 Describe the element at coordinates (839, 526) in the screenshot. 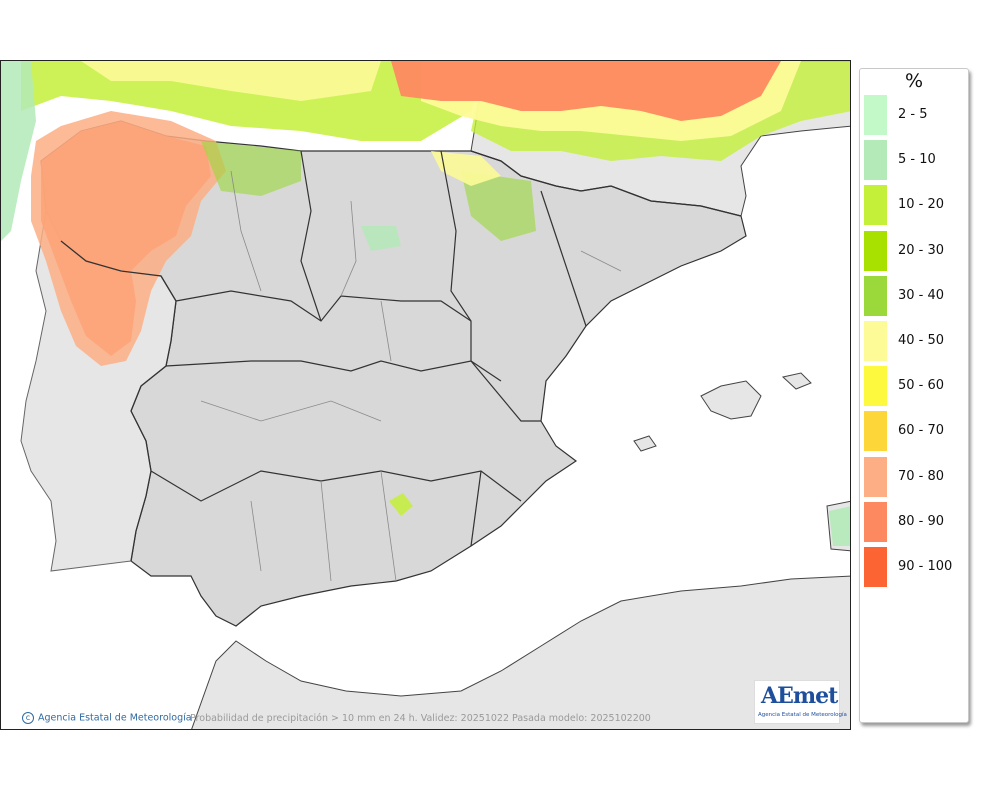

I see `precip-zone-green-corsica` at that location.